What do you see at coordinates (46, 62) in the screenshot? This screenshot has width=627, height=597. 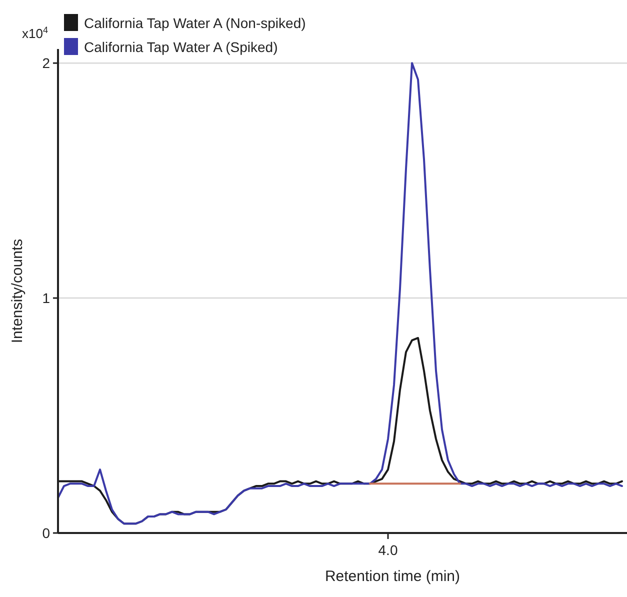 I see `y-tick-label: 2` at bounding box center [46, 62].